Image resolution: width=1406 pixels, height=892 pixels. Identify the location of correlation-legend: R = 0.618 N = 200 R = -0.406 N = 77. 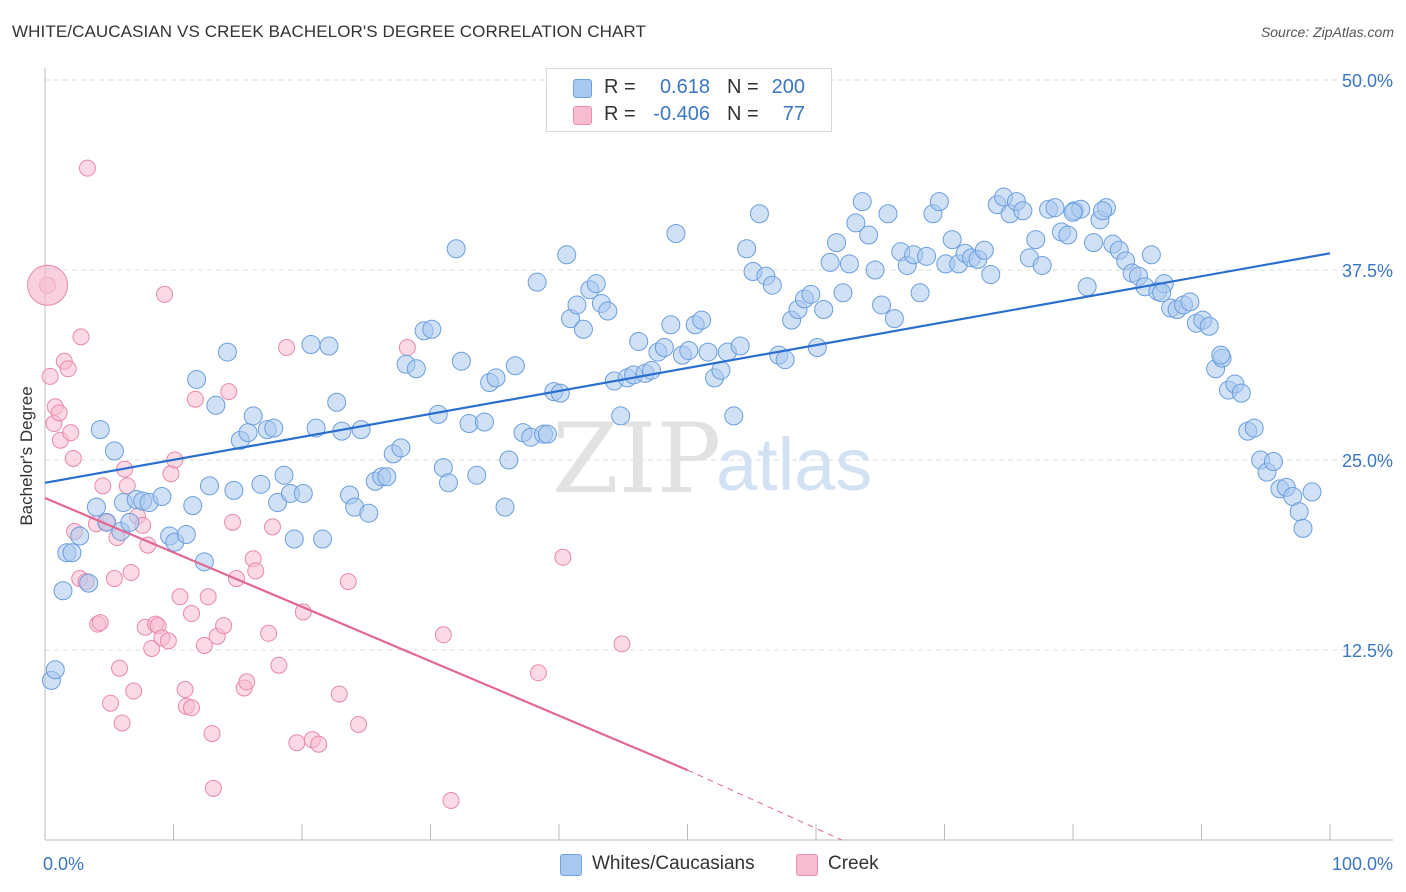
(689, 100).